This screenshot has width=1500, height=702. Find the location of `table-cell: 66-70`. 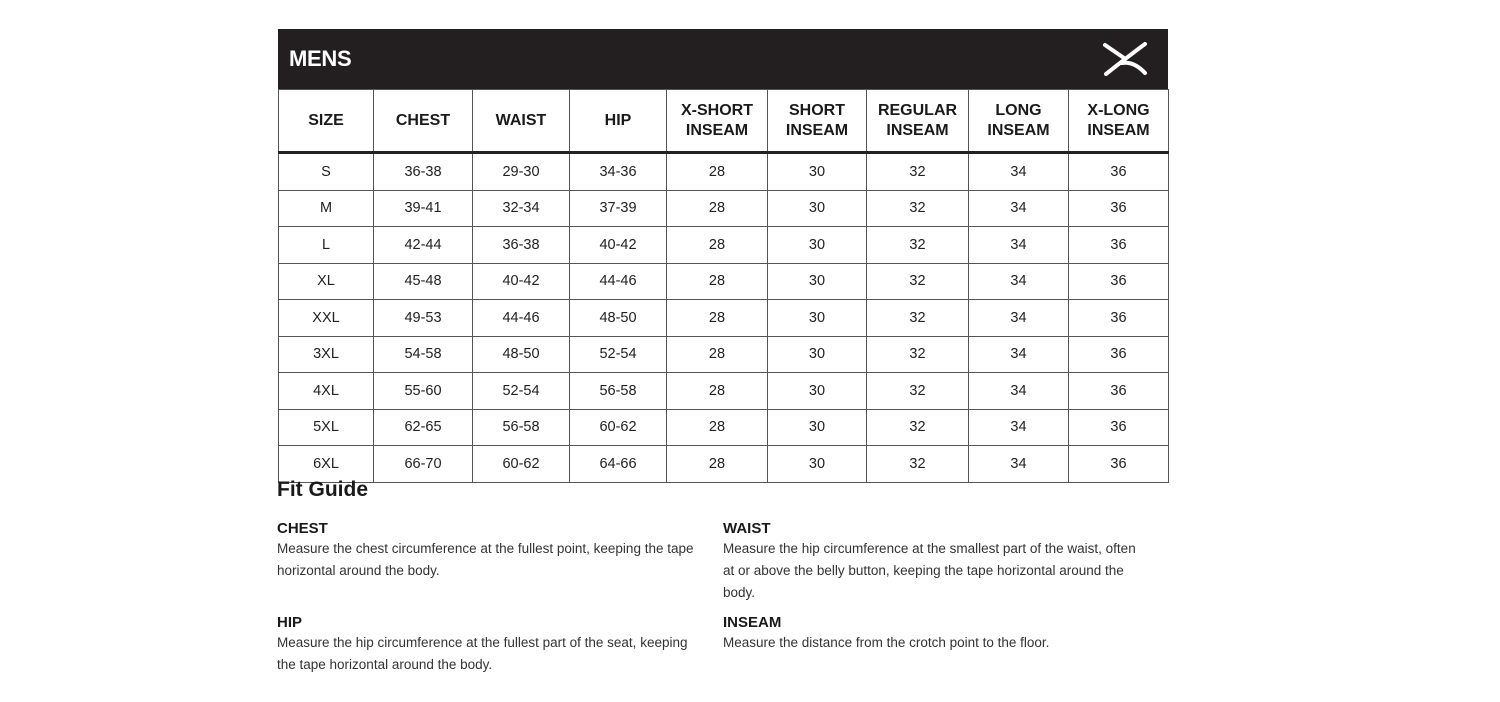

table-cell: 66-70 is located at coordinates (423, 464).